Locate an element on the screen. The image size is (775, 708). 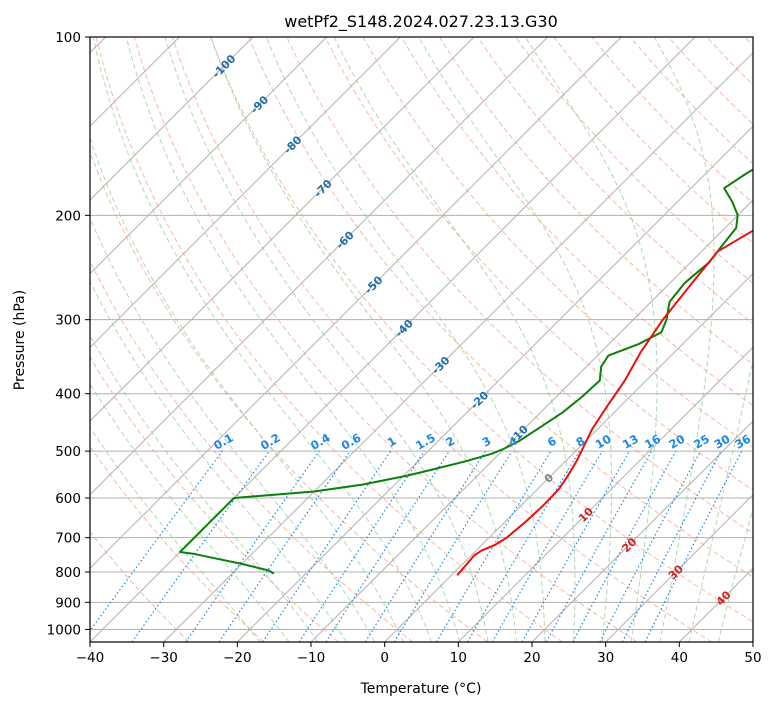
x-tick-label: 0 is located at coordinates (384, 658).